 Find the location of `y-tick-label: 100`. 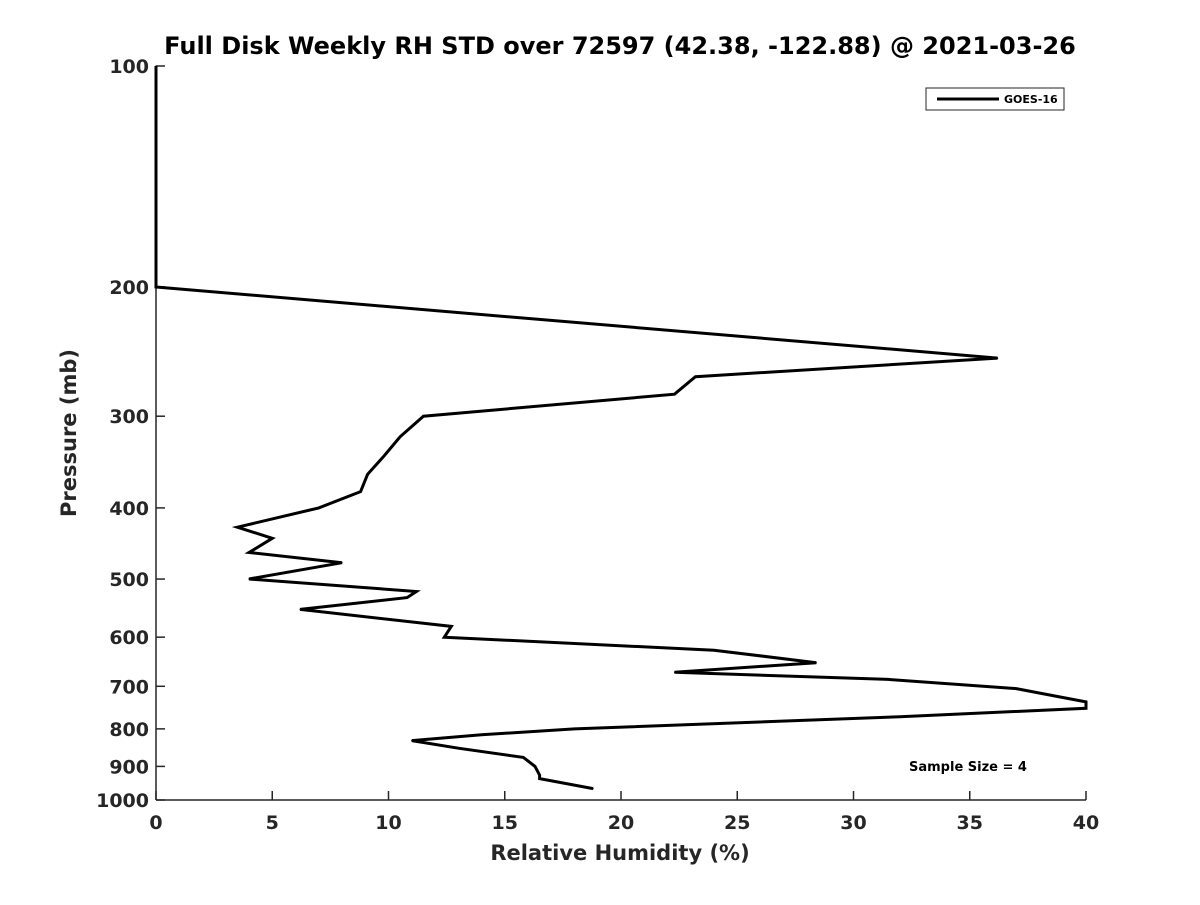

y-tick-label: 100 is located at coordinates (129, 67).